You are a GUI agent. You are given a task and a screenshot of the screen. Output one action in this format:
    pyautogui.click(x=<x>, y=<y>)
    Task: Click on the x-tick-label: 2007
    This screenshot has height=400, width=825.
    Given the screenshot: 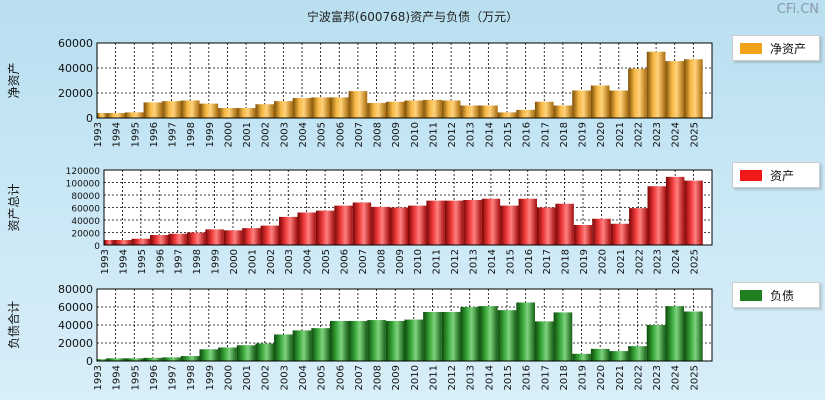 What is the action you would take?
    pyautogui.click(x=359, y=377)
    